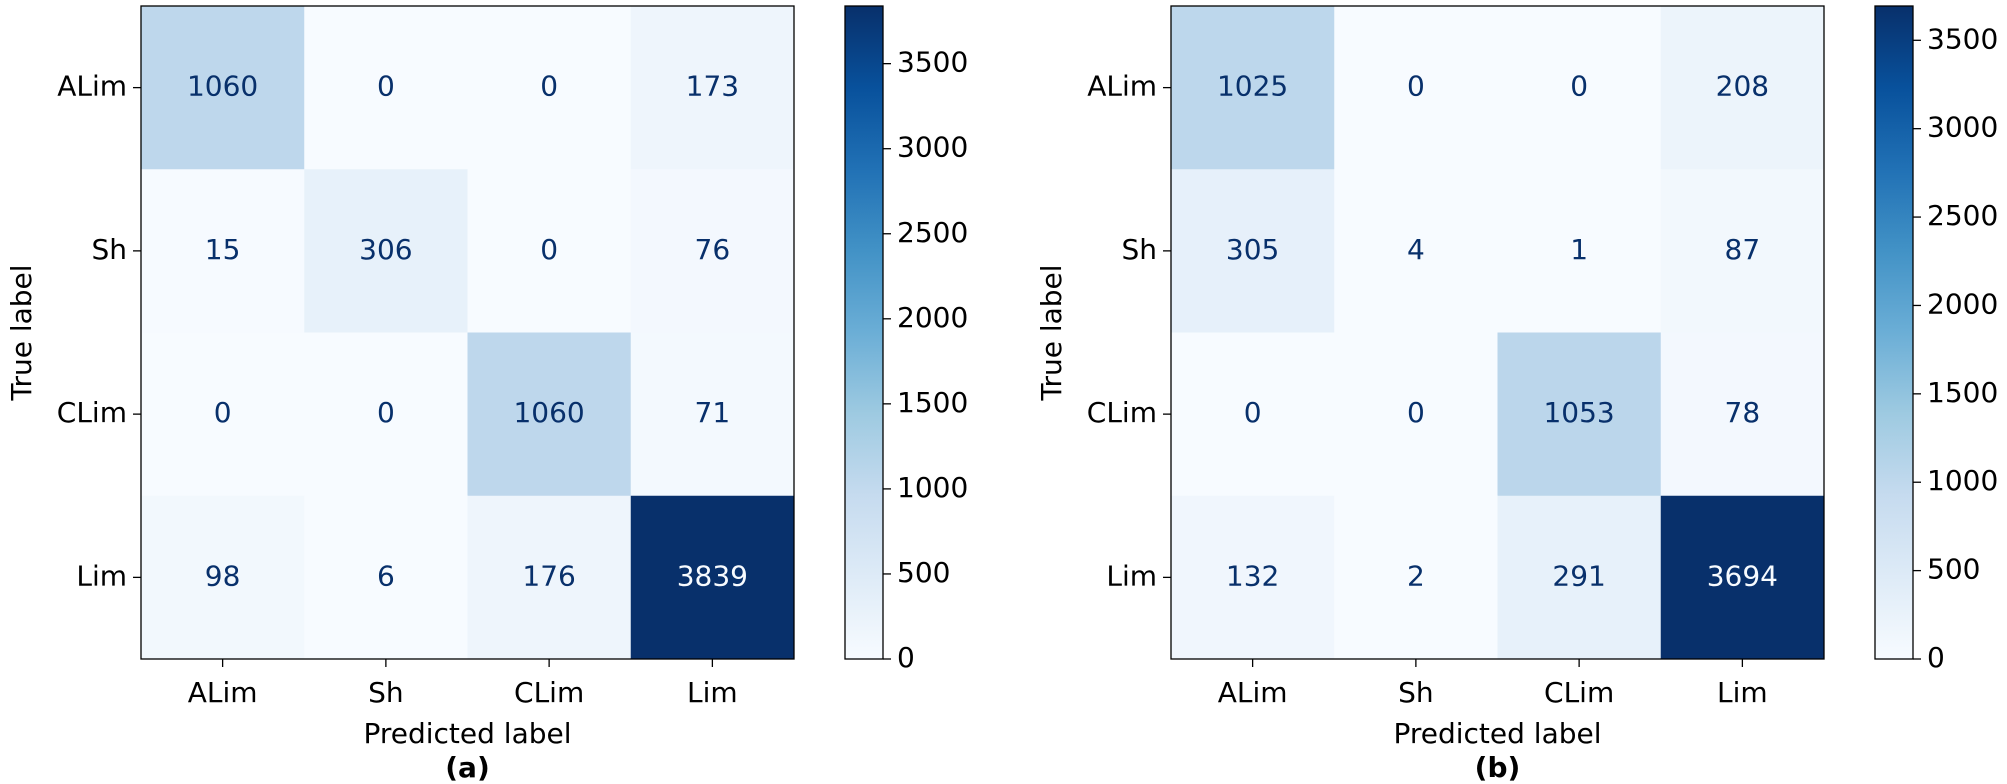 The height and width of the screenshot is (784, 2007). I want to click on cell-label: 3839, so click(712, 575).